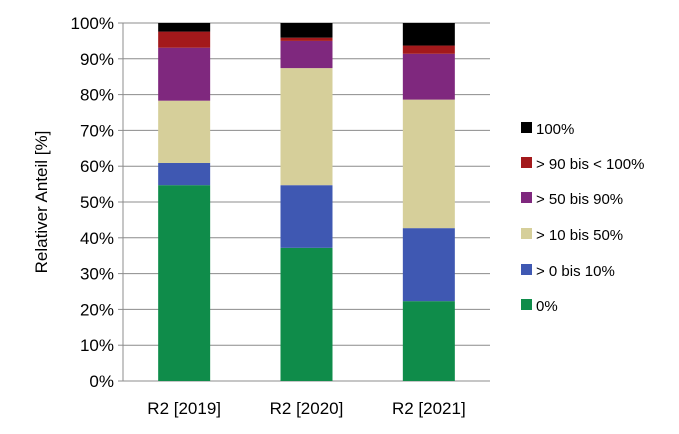 This screenshot has height=434, width=679. What do you see at coordinates (97, 166) in the screenshot?
I see `y-tick-label: 60%` at bounding box center [97, 166].